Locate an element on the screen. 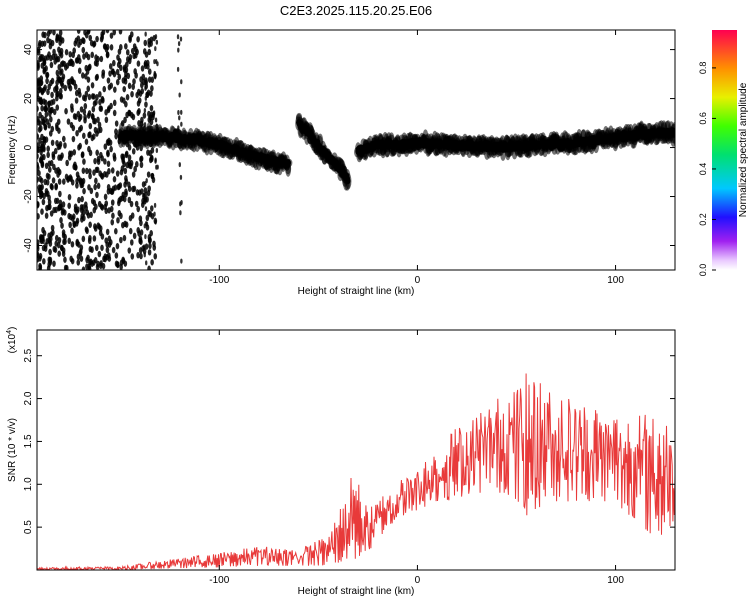 The width and height of the screenshot is (750, 600). colorbar-tick-label: 0.4 is located at coordinates (703, 169).